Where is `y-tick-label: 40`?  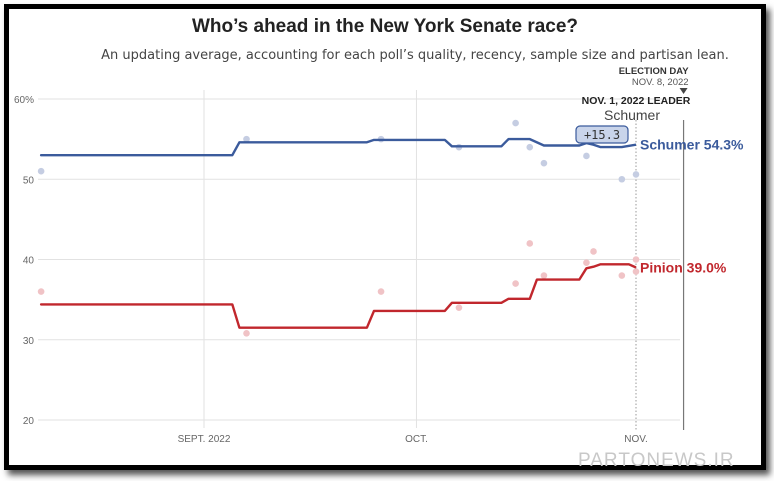
y-tick-label: 40 is located at coordinates (29, 261).